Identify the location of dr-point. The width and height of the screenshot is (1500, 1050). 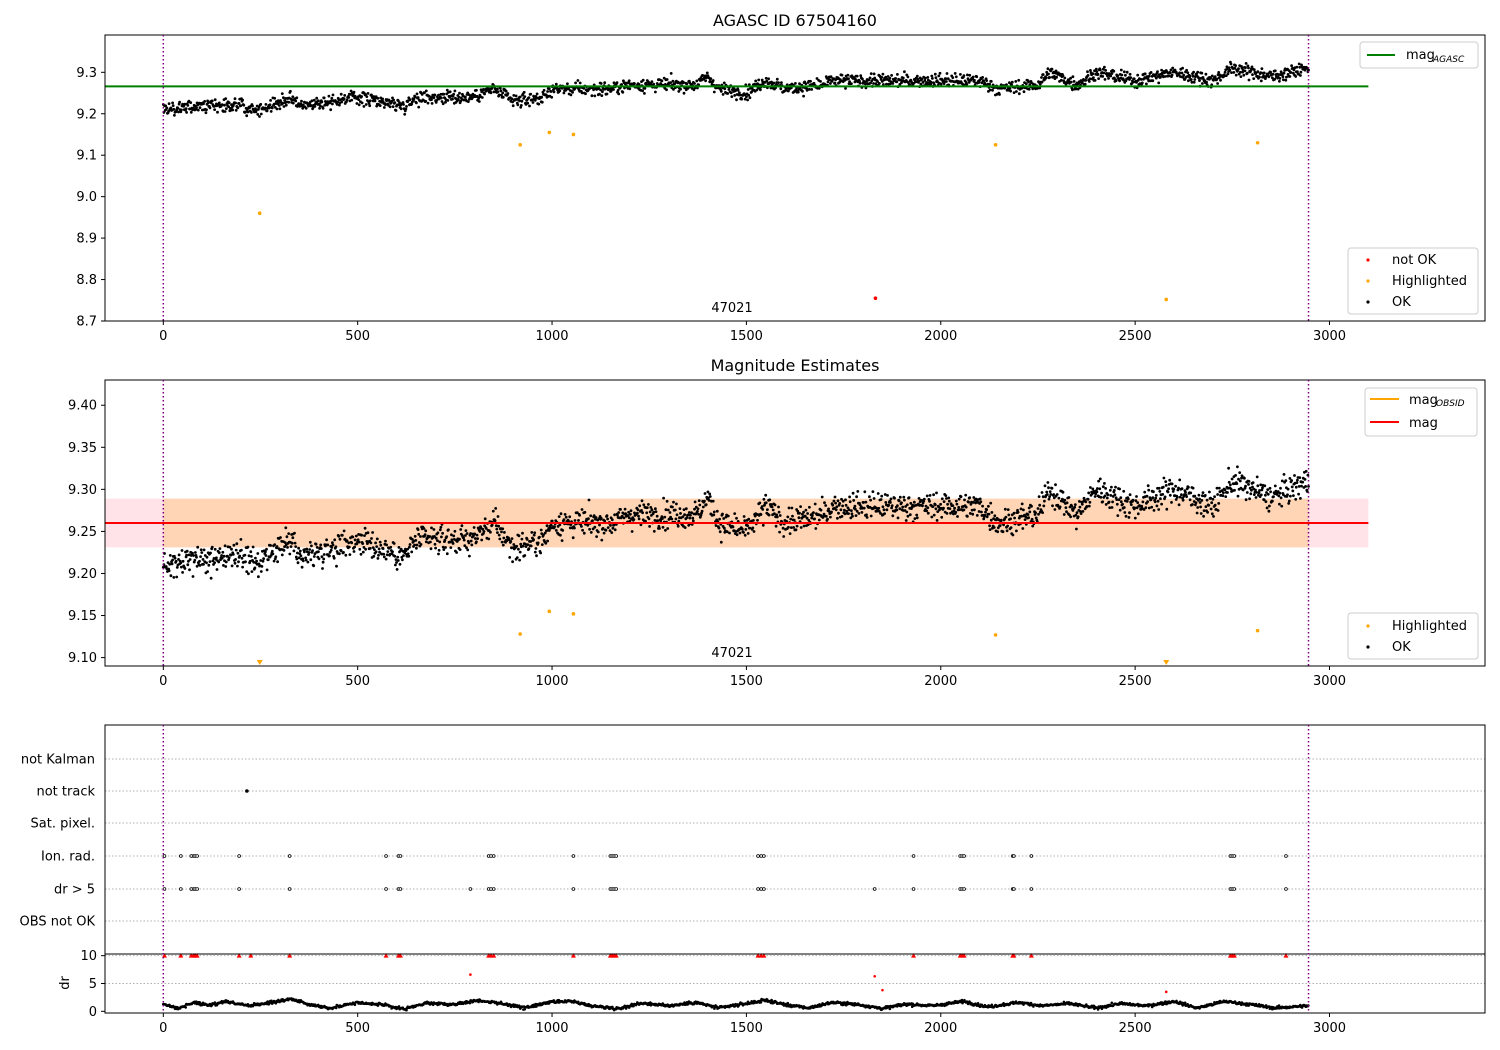
(478, 1002).